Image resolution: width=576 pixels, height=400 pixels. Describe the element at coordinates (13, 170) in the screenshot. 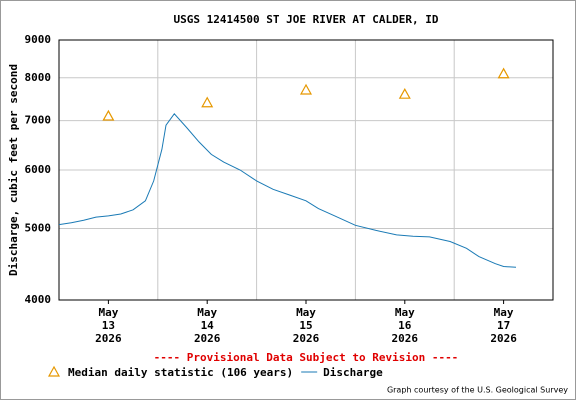

I see `y-axis-label: Discharge, cubic feet per second` at that location.